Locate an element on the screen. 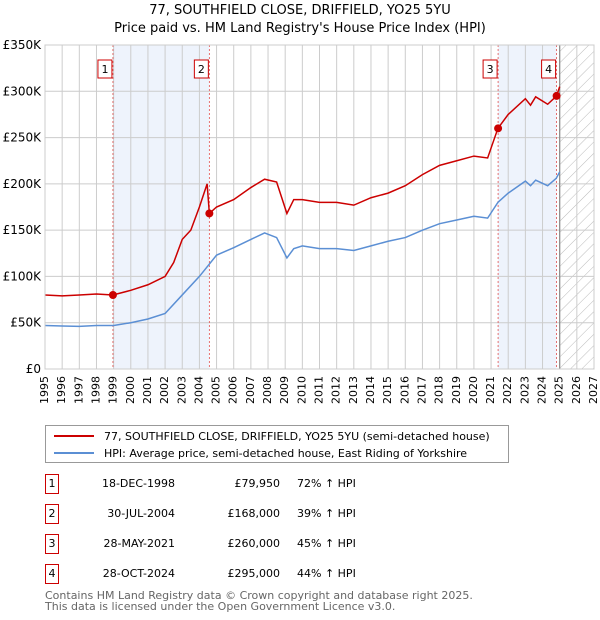  sale-number-badge: 4 is located at coordinates (52, 574).